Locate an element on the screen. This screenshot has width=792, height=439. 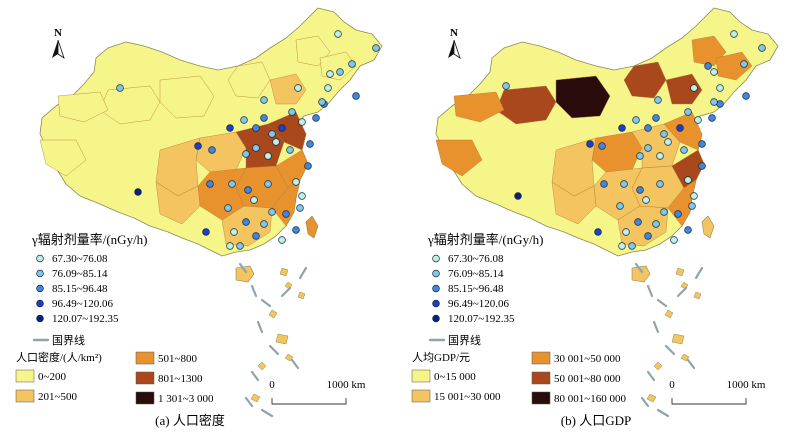
scale-zero-label: 0 is located at coordinates (272, 385).